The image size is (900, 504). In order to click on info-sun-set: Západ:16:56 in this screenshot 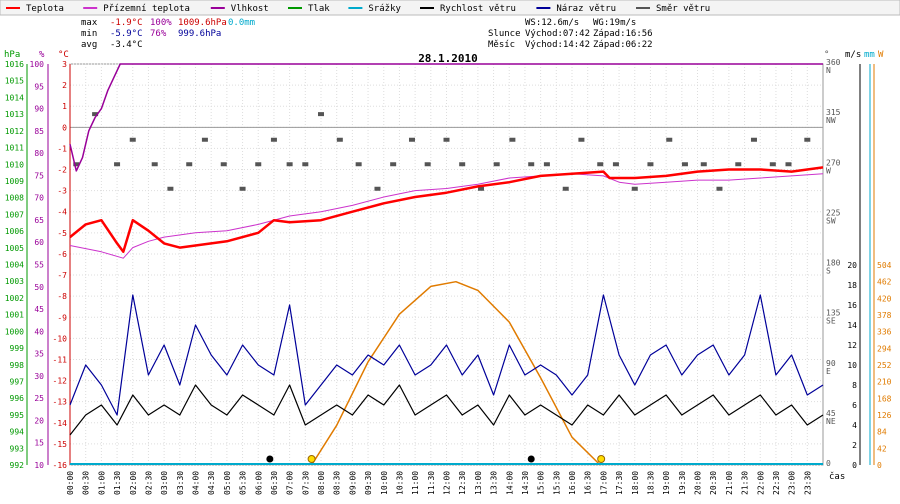, I will do `click(623, 34)`.